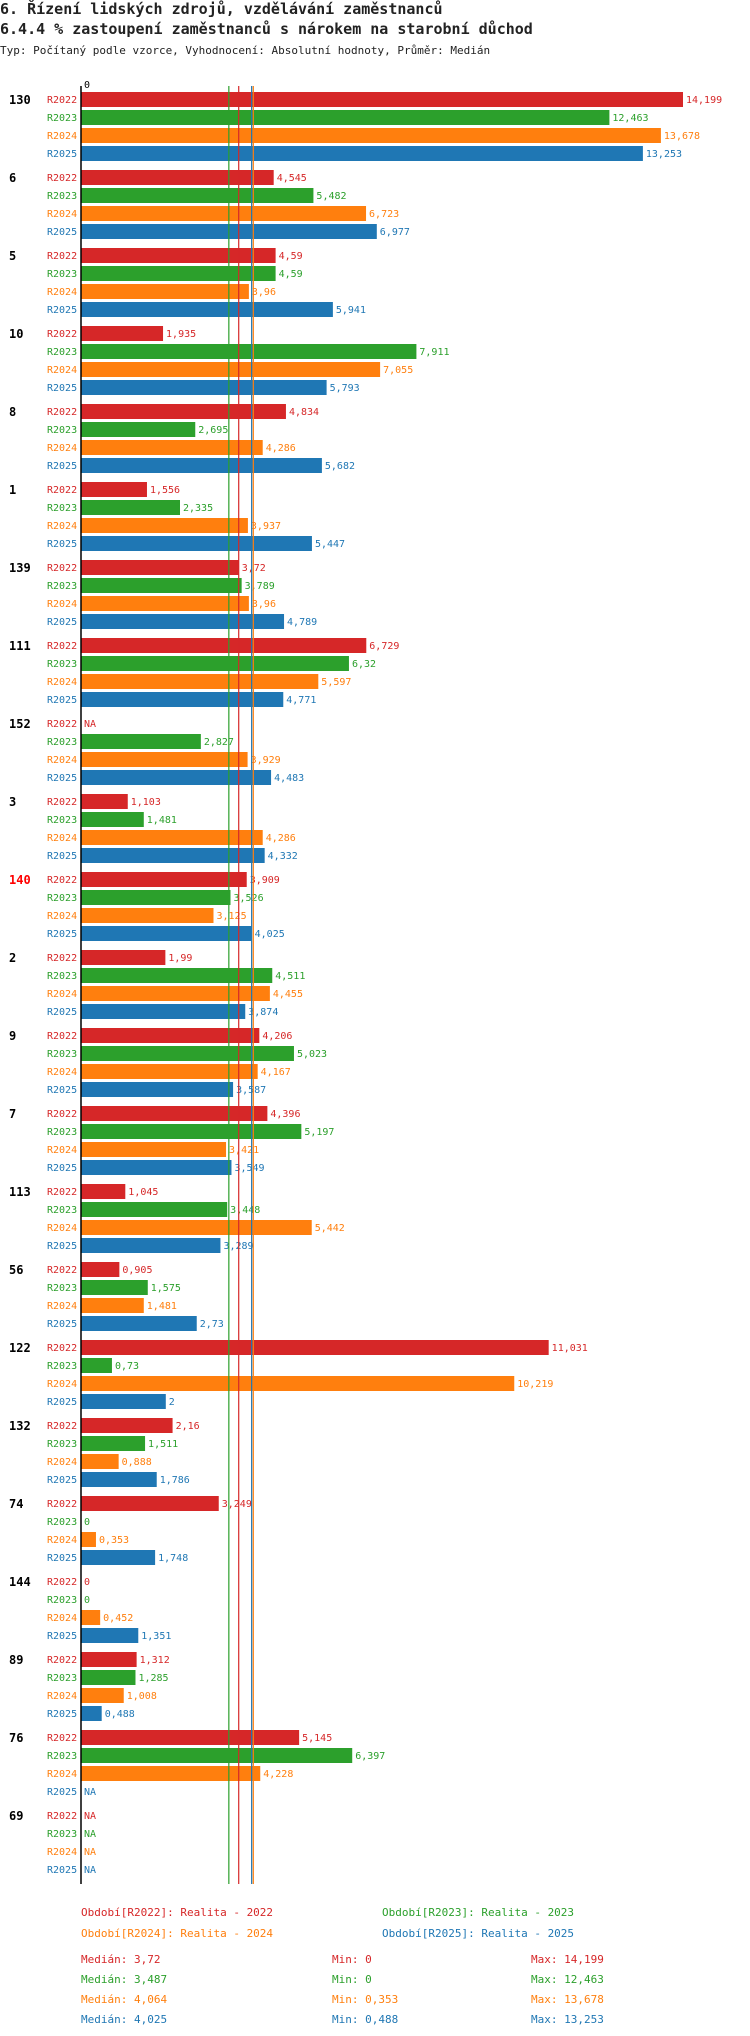  Describe the element at coordinates (312, 1054) in the screenshot. I see `value-label: 5,023` at that location.